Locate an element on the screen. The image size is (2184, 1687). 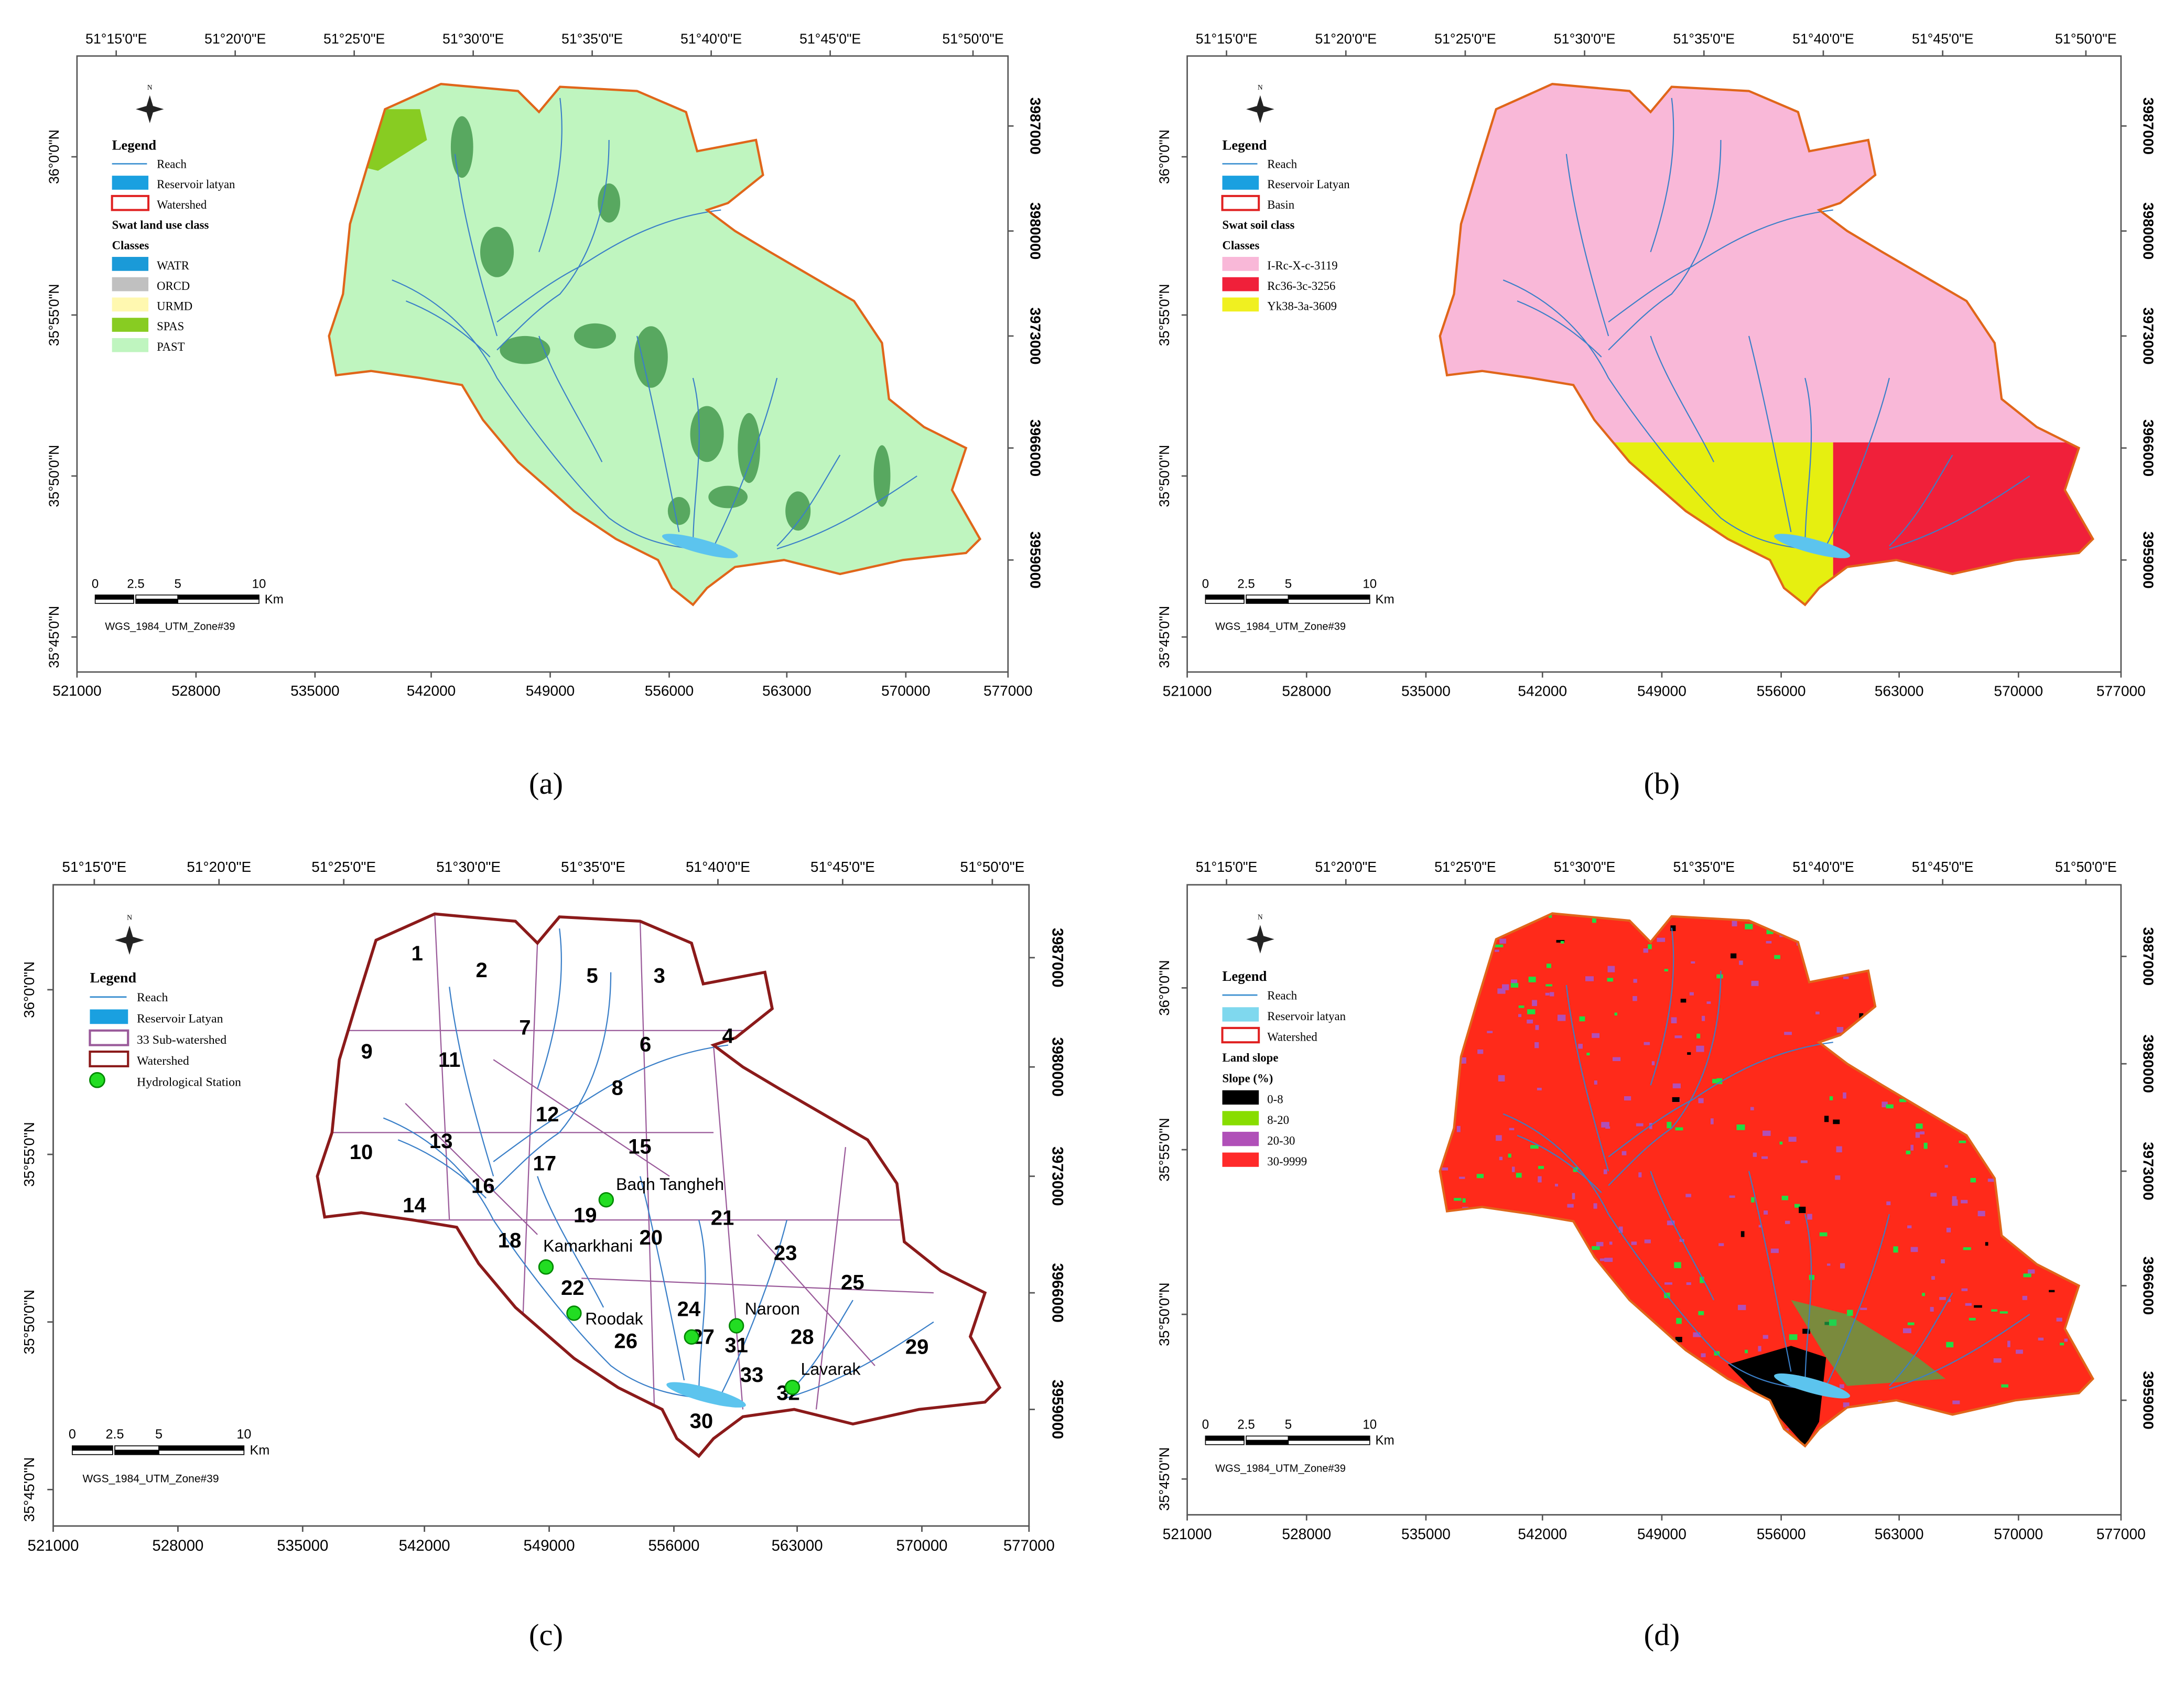
lon-tick-label: 51°30'0"E is located at coordinates (468, 867).